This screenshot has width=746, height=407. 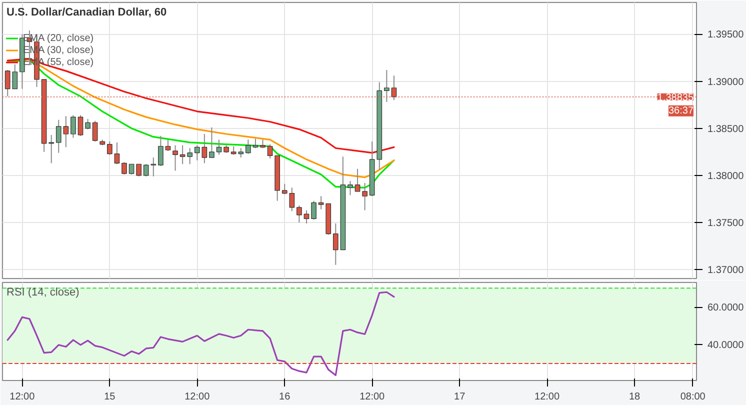 What do you see at coordinates (693, 397) in the screenshot?
I see `x-tick-label: 08:00` at bounding box center [693, 397].